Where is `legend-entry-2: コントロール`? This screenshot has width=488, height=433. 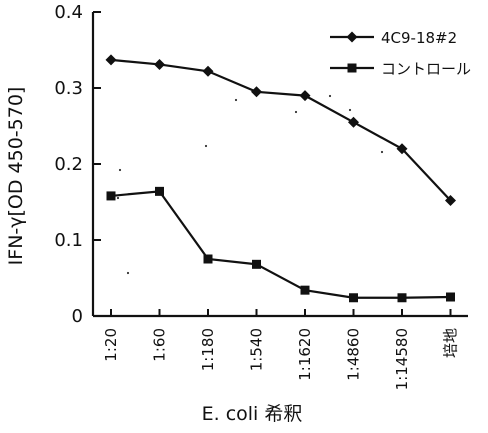
legend-entry-2: コントロール is located at coordinates (400, 69).